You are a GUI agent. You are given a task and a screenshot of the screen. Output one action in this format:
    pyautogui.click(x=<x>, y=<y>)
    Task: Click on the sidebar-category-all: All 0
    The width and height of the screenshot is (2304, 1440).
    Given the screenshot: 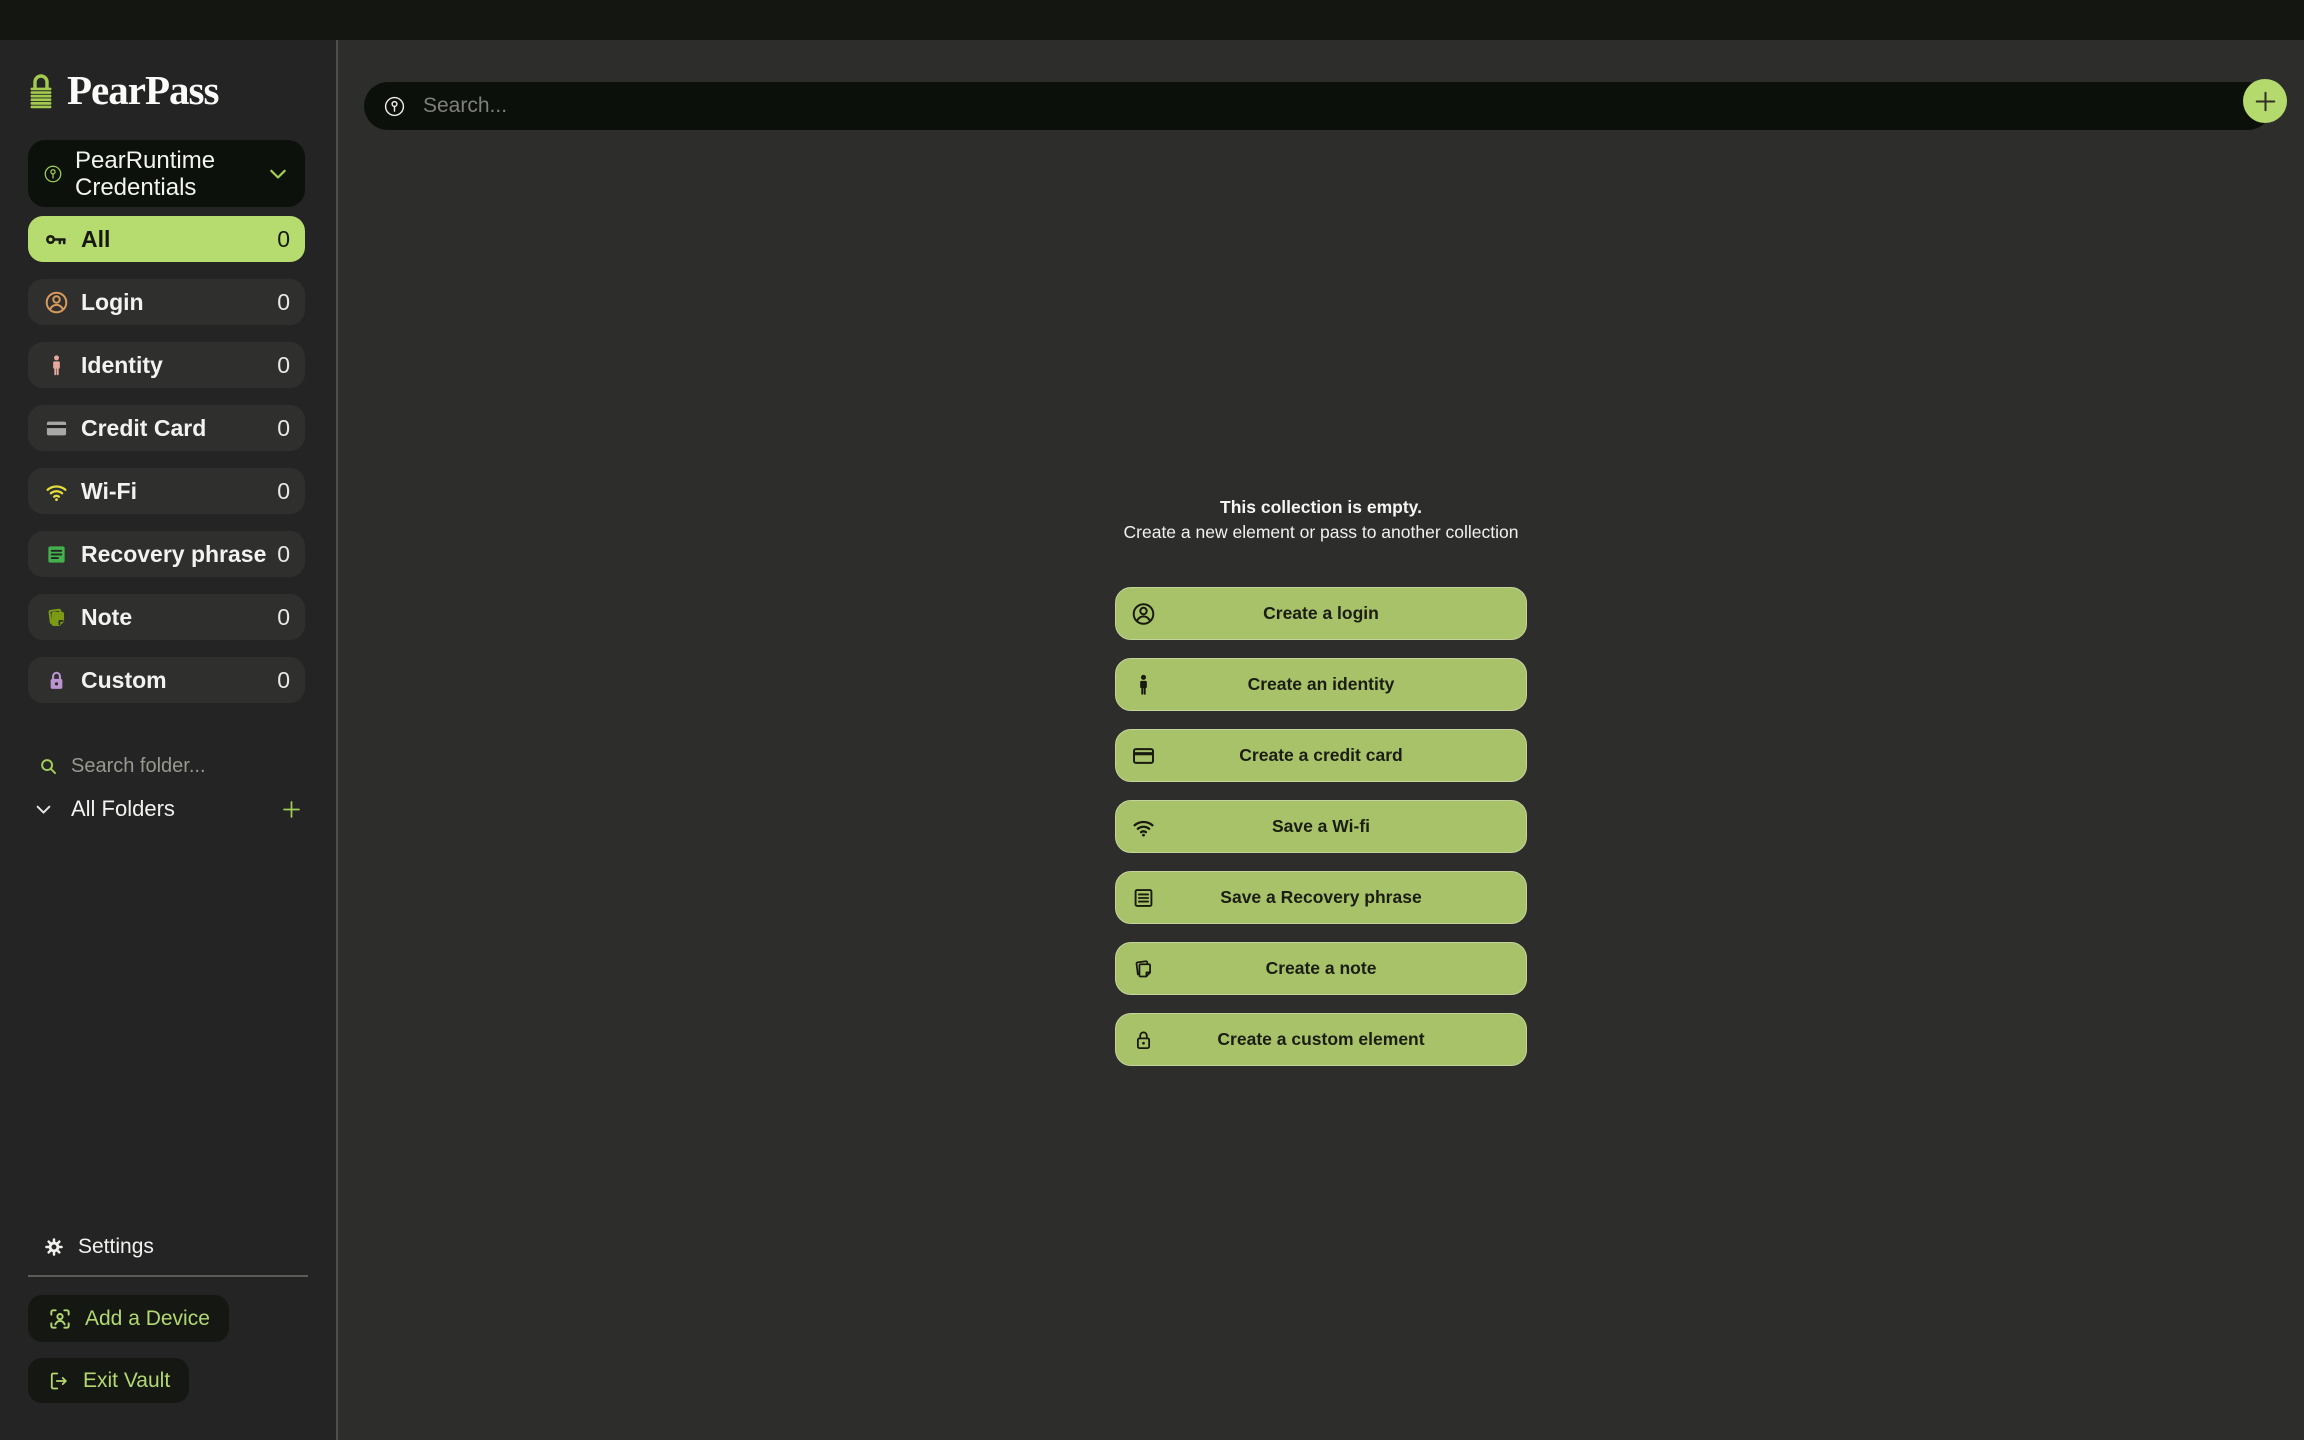 What is the action you would take?
    pyautogui.click(x=166, y=239)
    